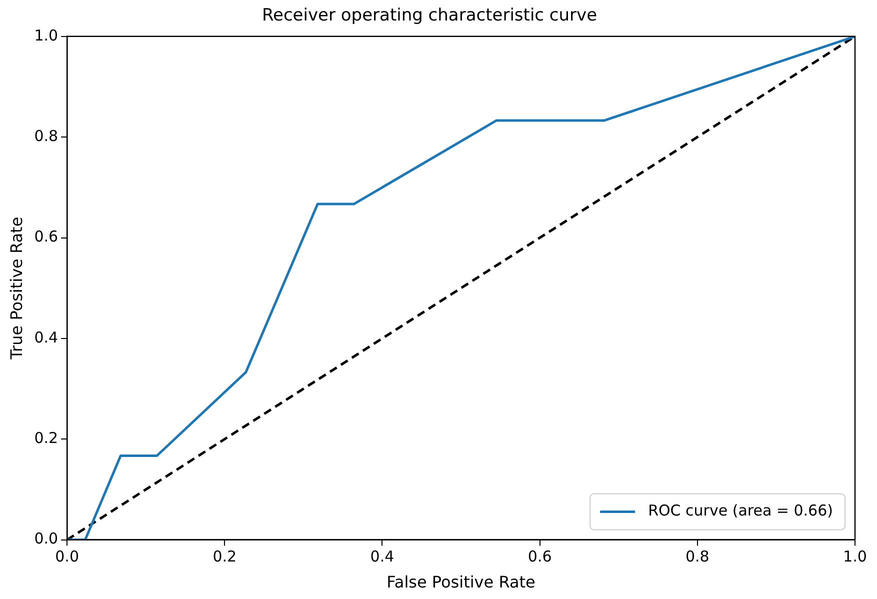 The height and width of the screenshot is (599, 877). What do you see at coordinates (540, 557) in the screenshot?
I see `x-tick-label: 0.6` at bounding box center [540, 557].